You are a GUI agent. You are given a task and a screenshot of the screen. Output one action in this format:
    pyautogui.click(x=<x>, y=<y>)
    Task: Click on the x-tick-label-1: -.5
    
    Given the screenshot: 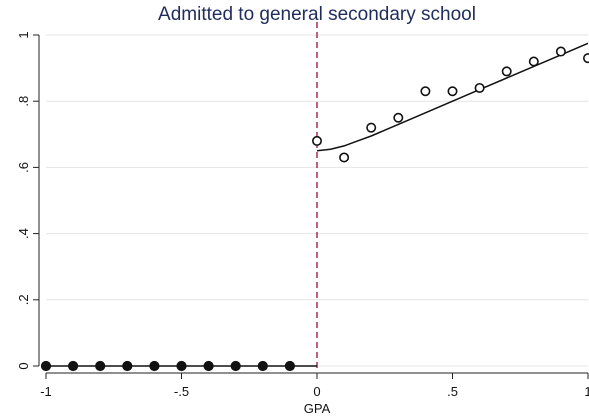 What is the action you would take?
    pyautogui.click(x=181, y=391)
    